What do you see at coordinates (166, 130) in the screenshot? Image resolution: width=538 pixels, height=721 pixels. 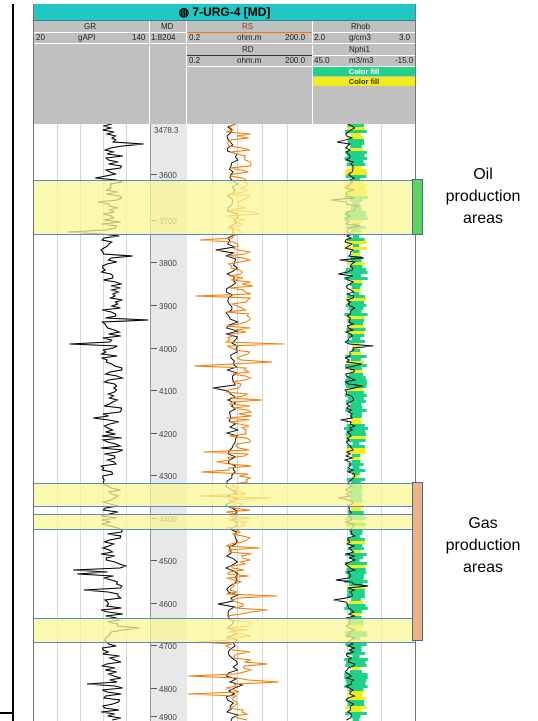 I see `md-top-label: 3478.3` at bounding box center [166, 130].